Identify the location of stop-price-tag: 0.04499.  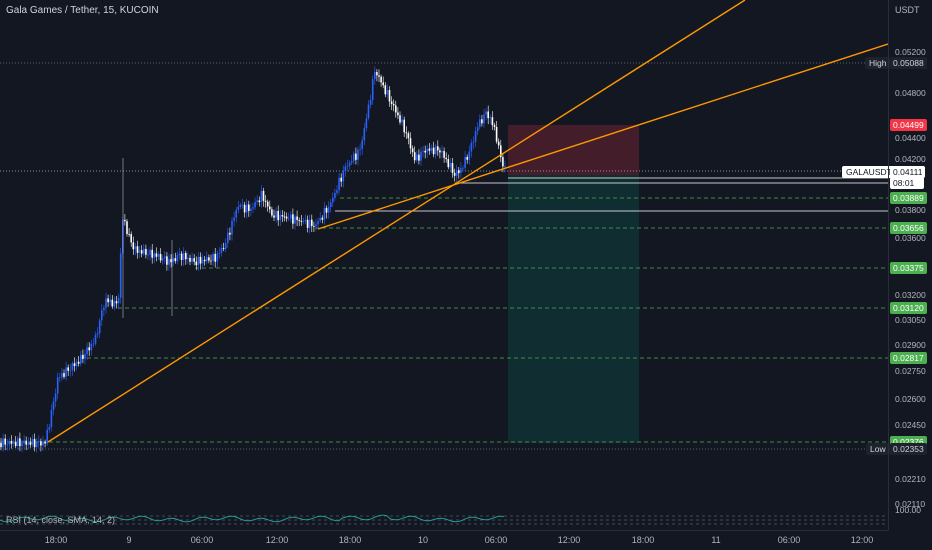
(908, 125).